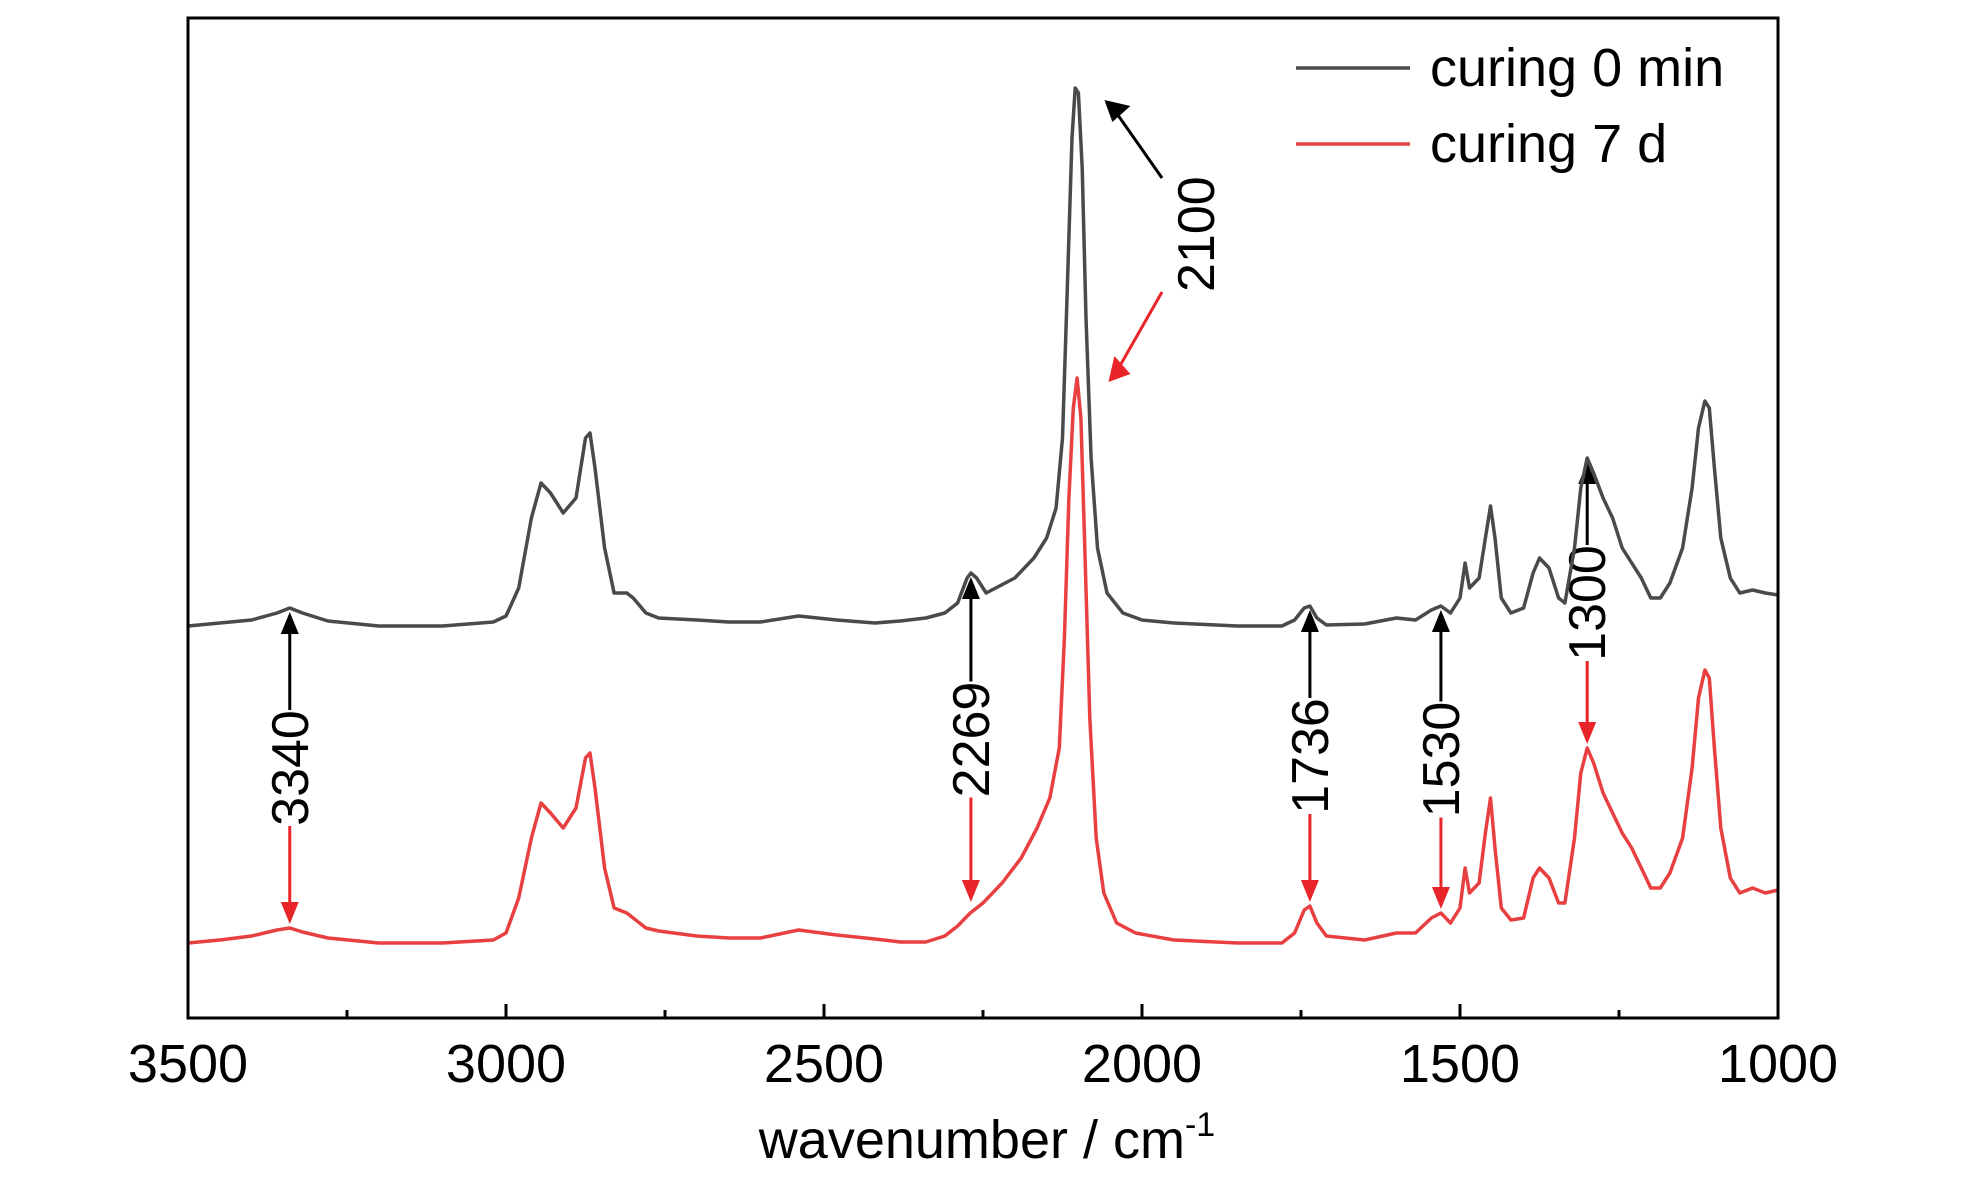 The width and height of the screenshot is (1984, 1181). I want to click on x-axis-label-sup: -1, so click(1200, 1125).